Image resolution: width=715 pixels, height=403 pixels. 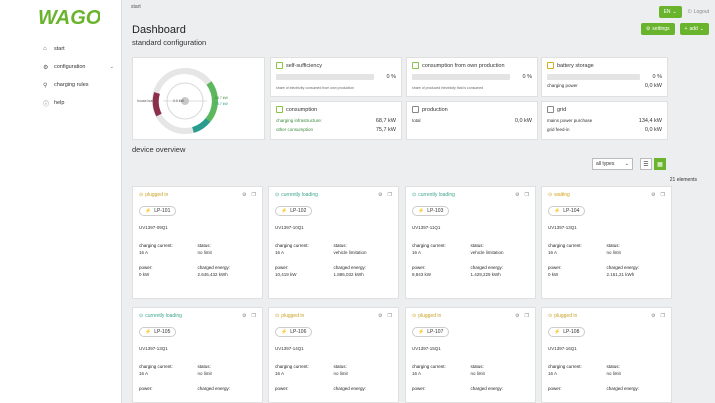 I want to click on battery-icon, so click(x=550, y=65).